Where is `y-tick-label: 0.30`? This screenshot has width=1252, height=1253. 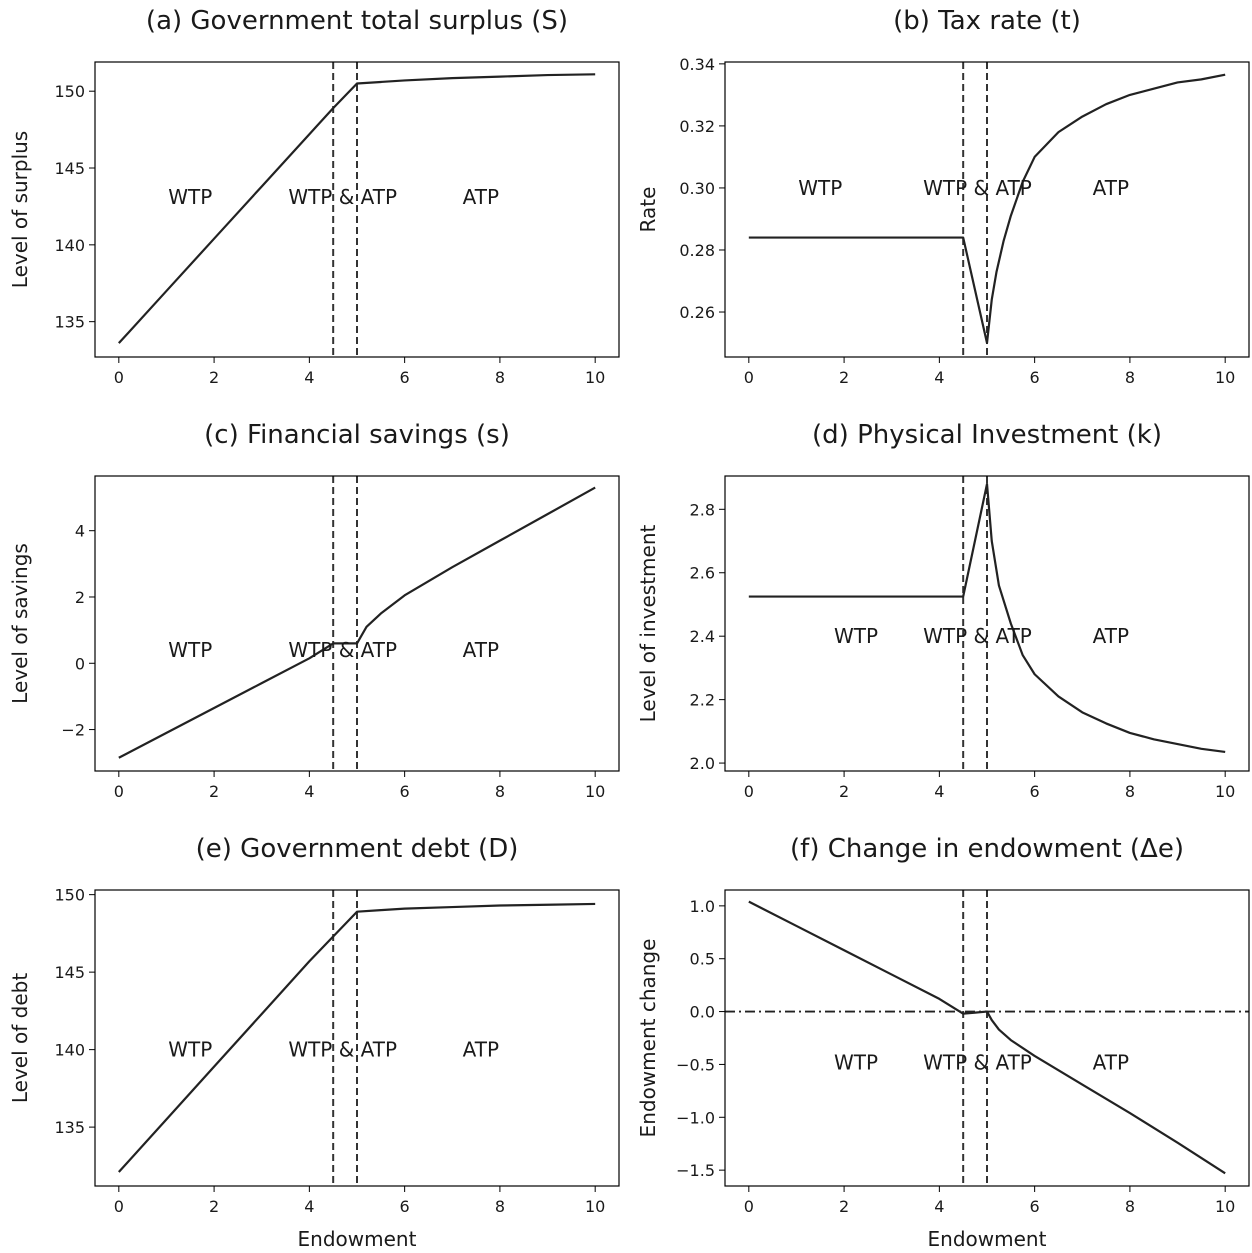
y-tick-label: 0.30 is located at coordinates (697, 188).